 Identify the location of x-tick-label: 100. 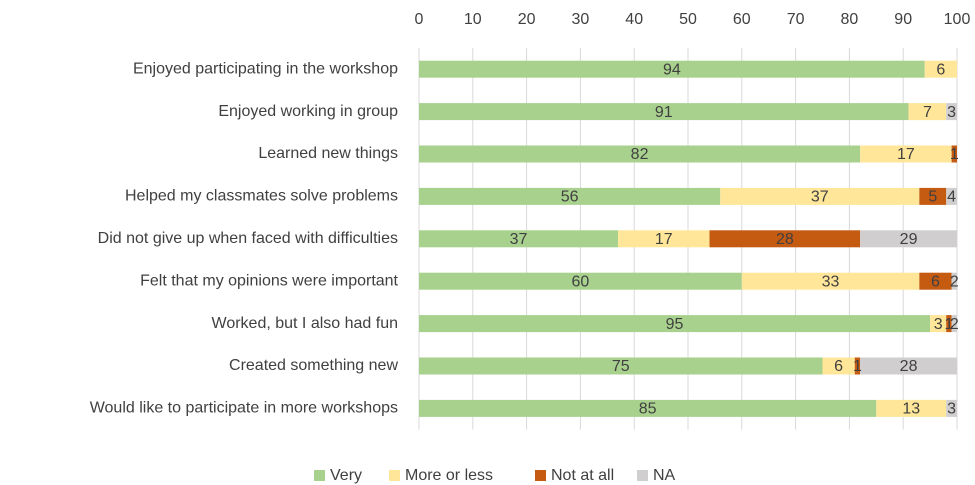
(957, 19).